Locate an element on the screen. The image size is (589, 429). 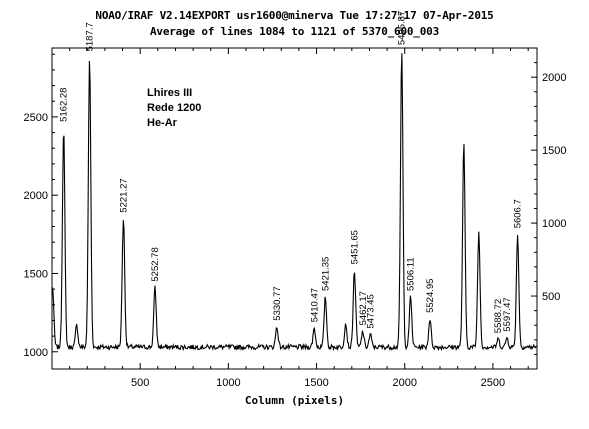
x-tick-label: 2000 is located at coordinates (404, 383).